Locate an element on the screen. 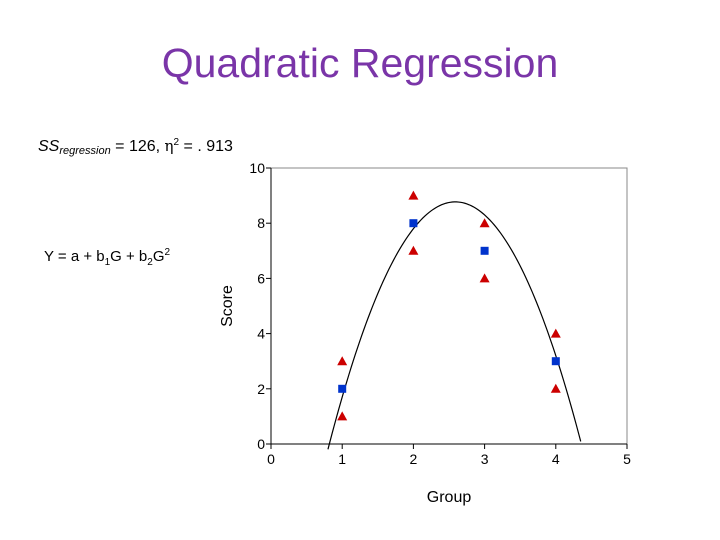  ss-subscript: regression is located at coordinates (85, 151).